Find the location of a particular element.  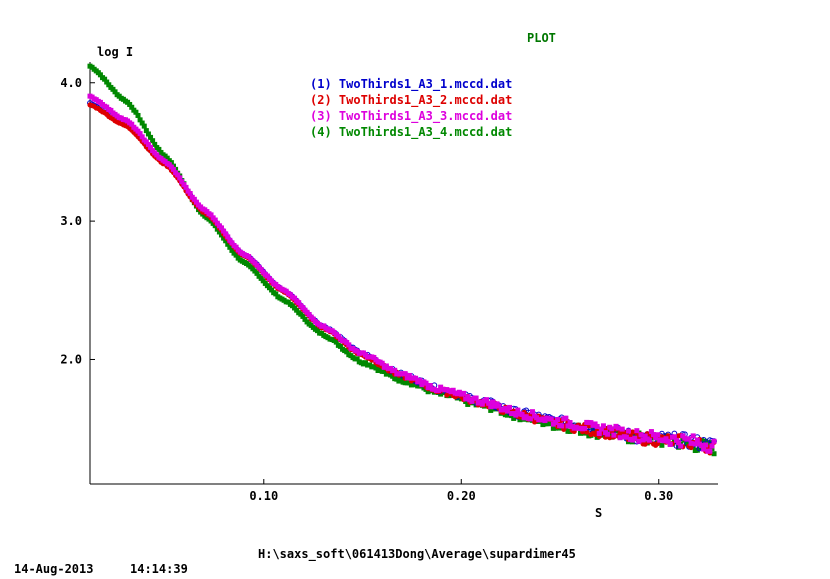

legend-entry-1: (1) TwoThirds1_A3_1.mccd.dat is located at coordinates (411, 84).